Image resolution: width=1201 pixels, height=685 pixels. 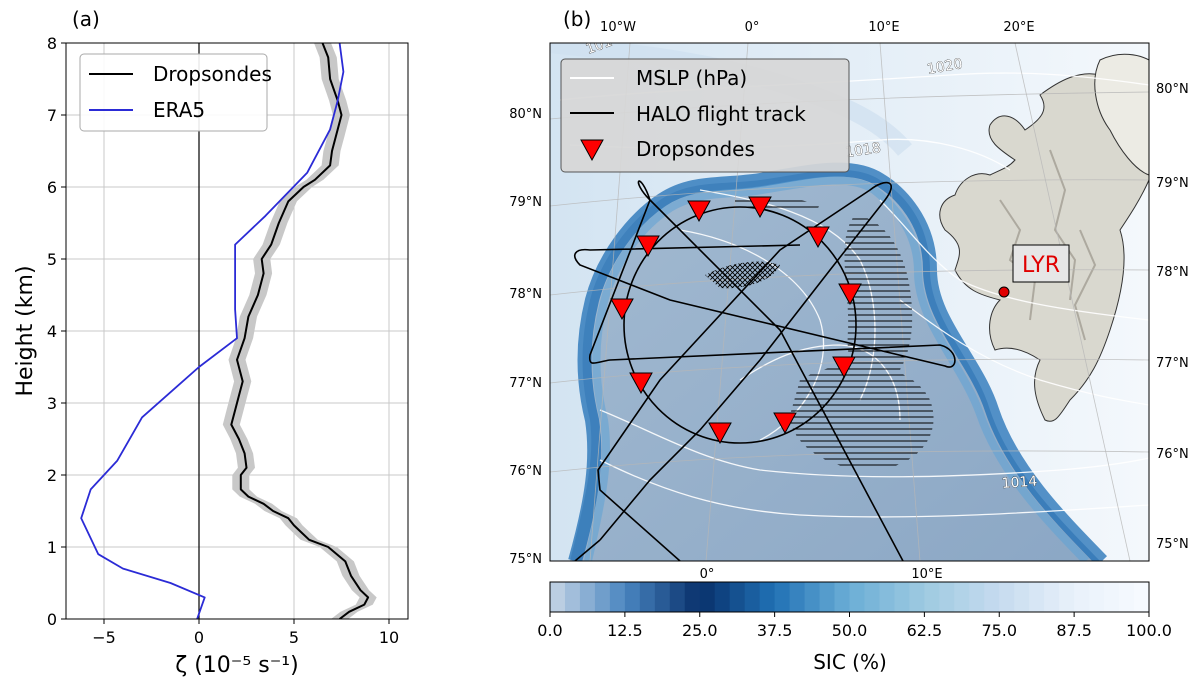 What do you see at coordinates (700, 630) in the screenshot?
I see `colorbar-tick-label: 25.0` at bounding box center [700, 630].